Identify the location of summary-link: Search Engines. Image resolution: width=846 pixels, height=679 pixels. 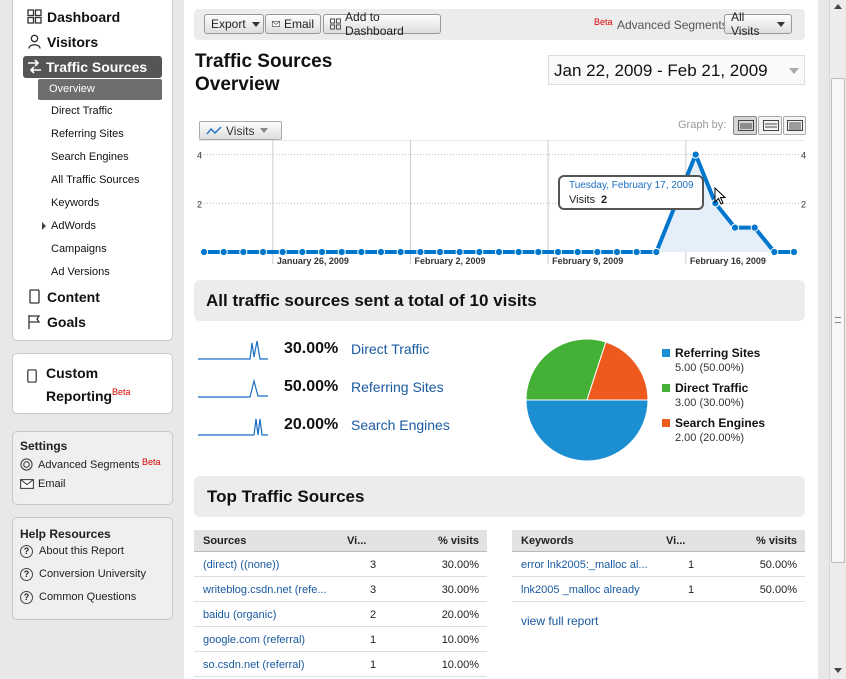
(400, 425).